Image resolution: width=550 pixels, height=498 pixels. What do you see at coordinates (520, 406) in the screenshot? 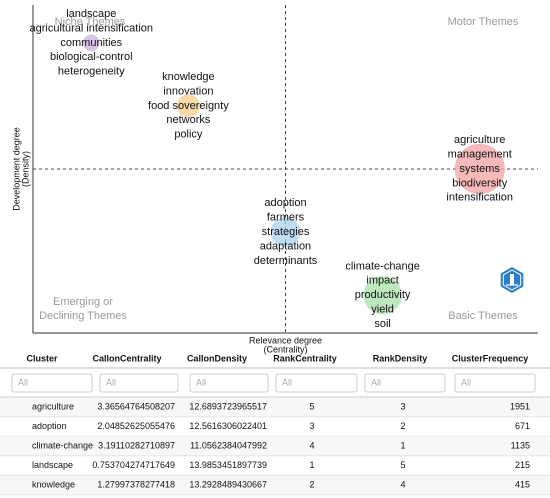
I see `table-cell: 1951` at bounding box center [520, 406].